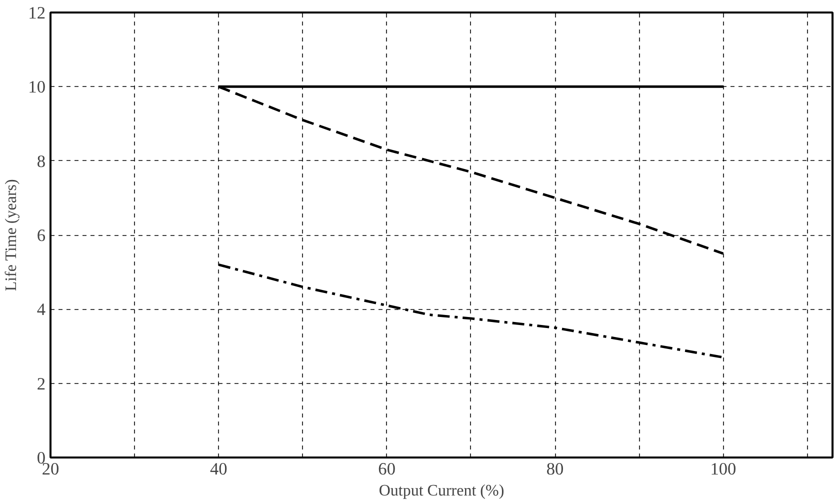 Image resolution: width=834 pixels, height=502 pixels. What do you see at coordinates (470, 311) in the screenshot?
I see `line-series` at bounding box center [470, 311].